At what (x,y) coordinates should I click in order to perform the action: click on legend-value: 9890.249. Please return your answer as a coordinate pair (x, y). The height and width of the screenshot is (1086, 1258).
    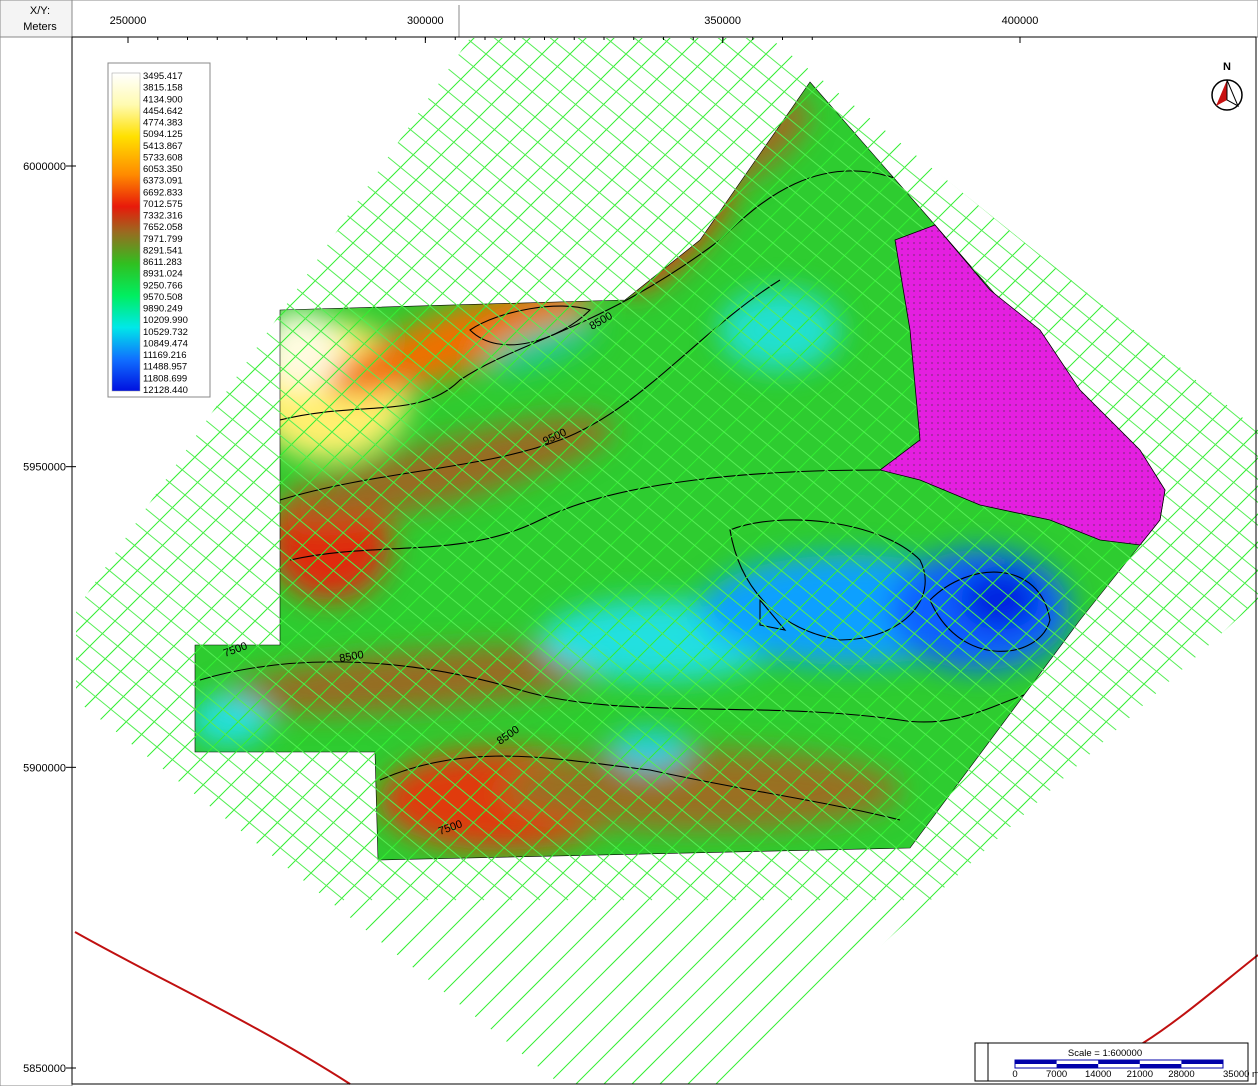
    Looking at the image, I should click on (163, 309).